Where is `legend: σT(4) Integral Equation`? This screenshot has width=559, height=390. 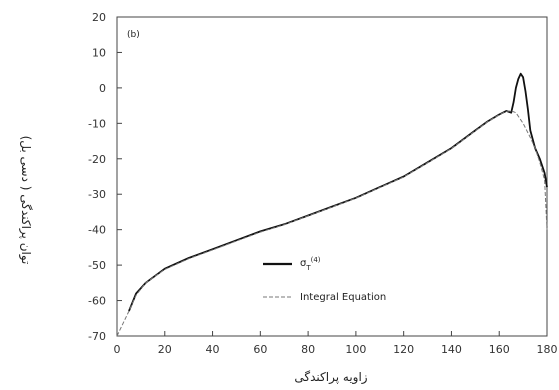
legend: σT(4) Integral Equation is located at coordinates (324, 279).